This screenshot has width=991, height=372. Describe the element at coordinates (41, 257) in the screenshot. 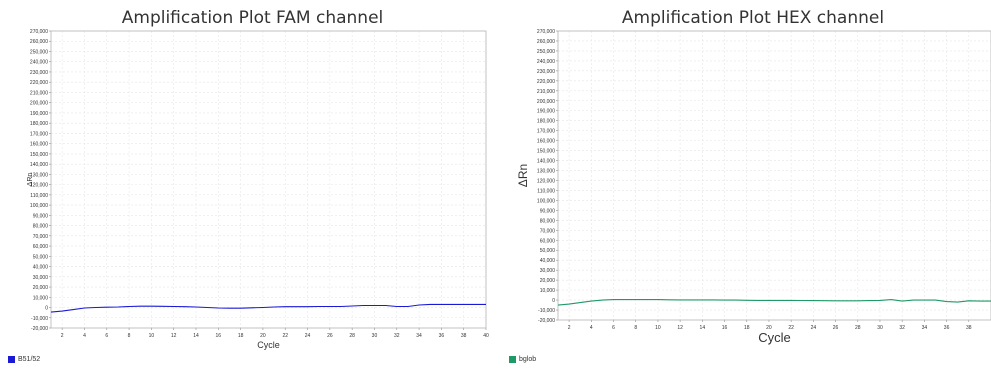

I see `fam-y-tick-label: 50,000` at that location.